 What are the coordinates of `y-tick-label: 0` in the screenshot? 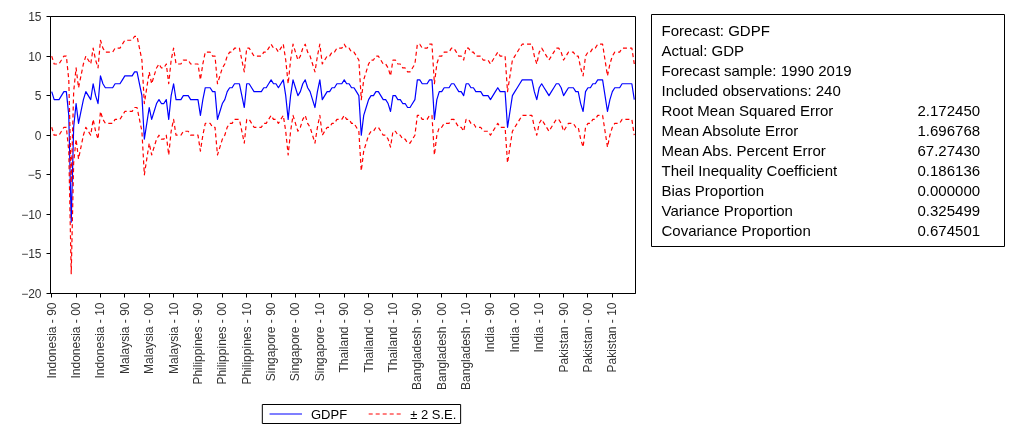 It's located at (38, 135).